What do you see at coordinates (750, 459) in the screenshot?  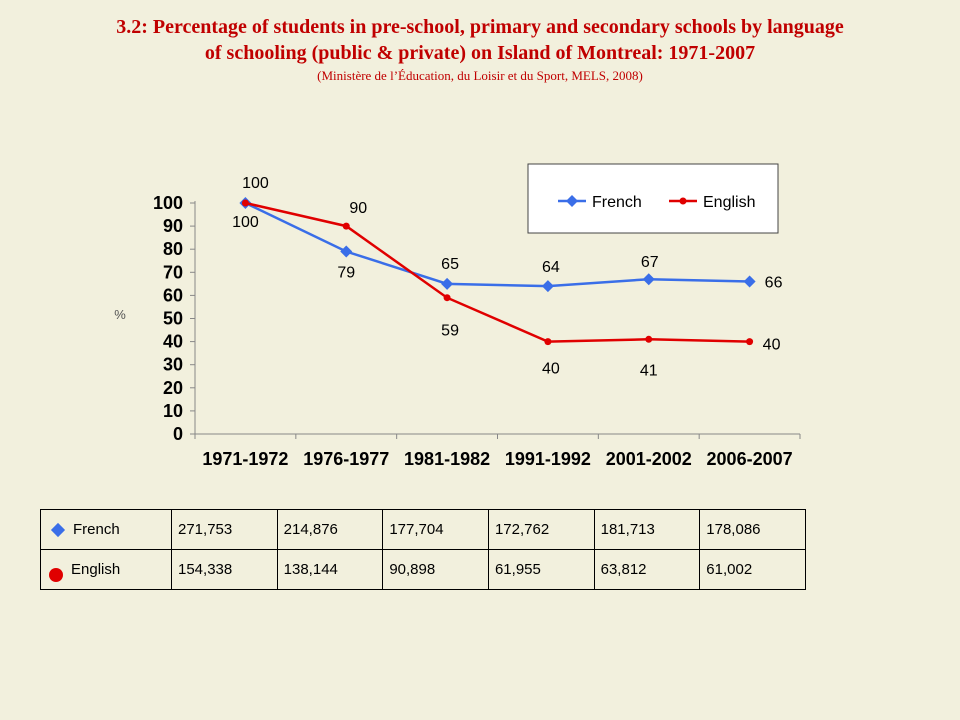 I see `x-tick-label: 2006-2007` at bounding box center [750, 459].